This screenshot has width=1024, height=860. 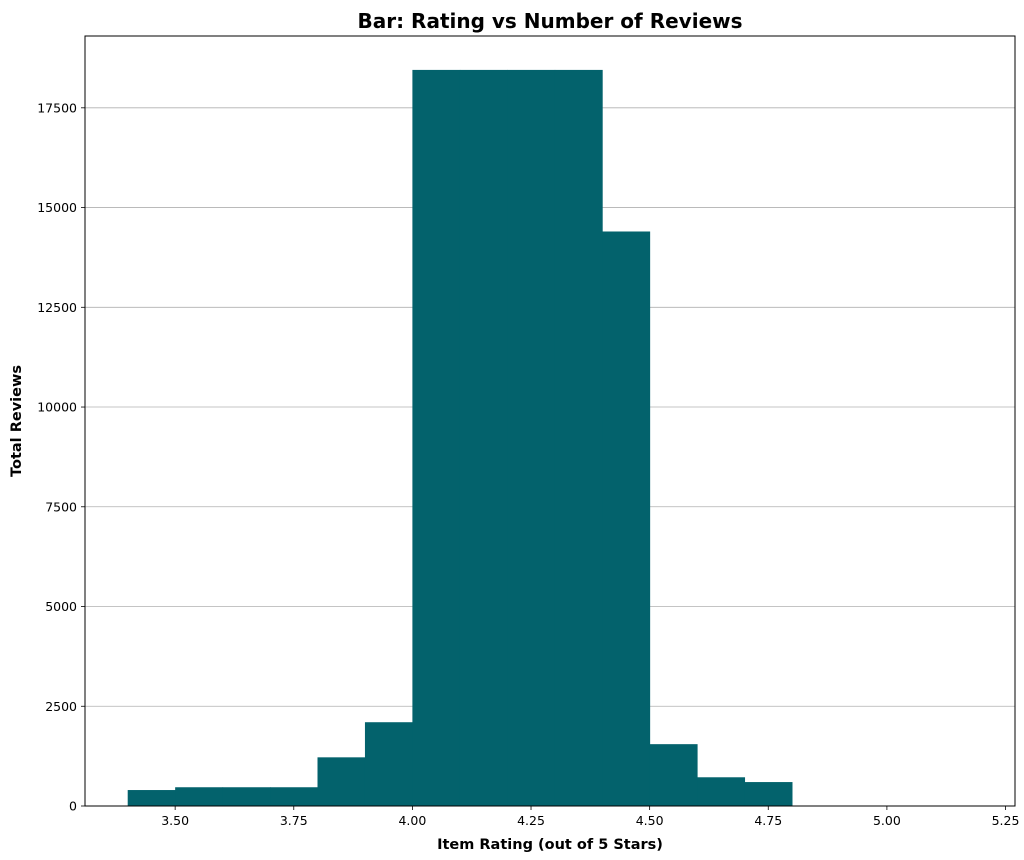 What do you see at coordinates (294, 820) in the screenshot?
I see `x-tick-label: 3.75` at bounding box center [294, 820].